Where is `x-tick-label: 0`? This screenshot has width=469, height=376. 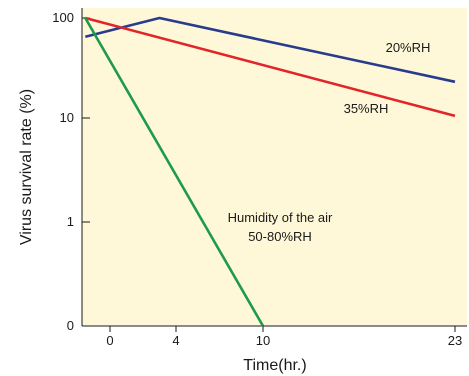
x-tick-label: 0 is located at coordinates (109, 340).